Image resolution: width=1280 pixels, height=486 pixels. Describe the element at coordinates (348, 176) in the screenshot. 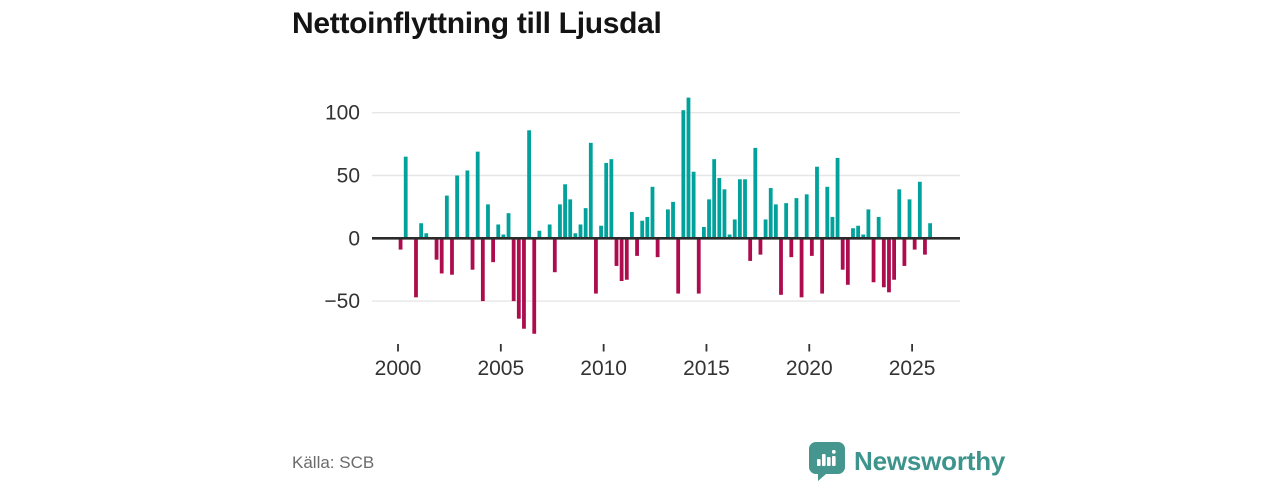

I see `y-axis-label: 50` at that location.